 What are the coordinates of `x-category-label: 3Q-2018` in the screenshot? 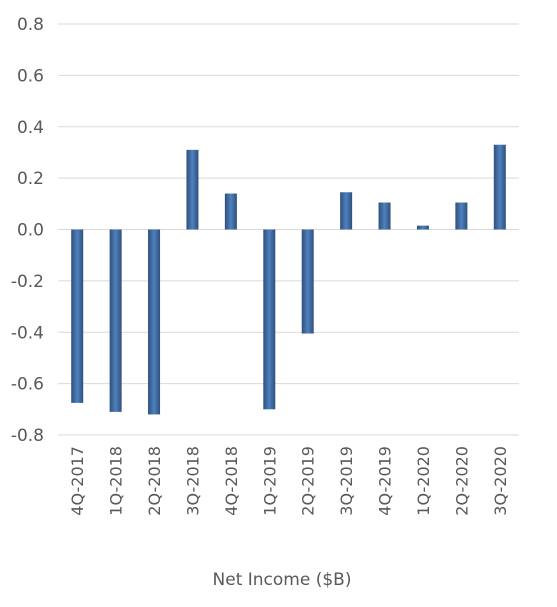 It's located at (192, 481).